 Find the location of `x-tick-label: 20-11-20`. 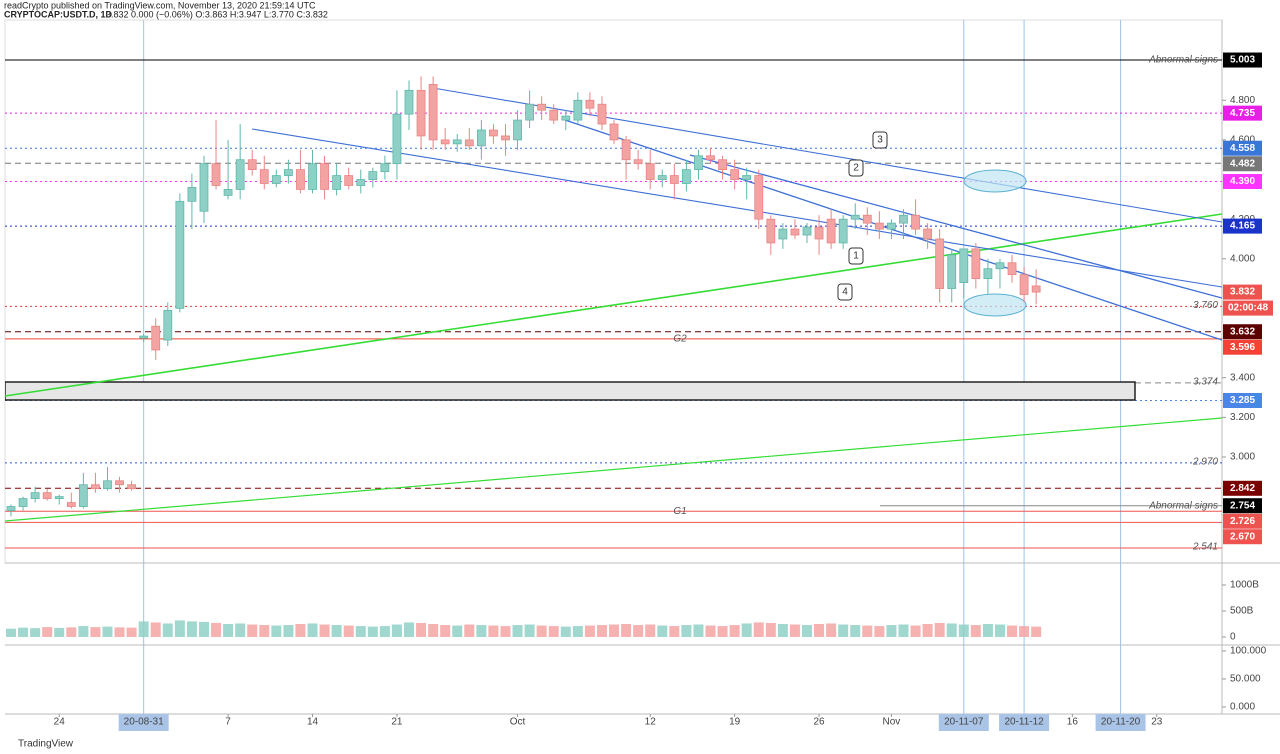

x-tick-label: 20-11-20 is located at coordinates (1121, 722).